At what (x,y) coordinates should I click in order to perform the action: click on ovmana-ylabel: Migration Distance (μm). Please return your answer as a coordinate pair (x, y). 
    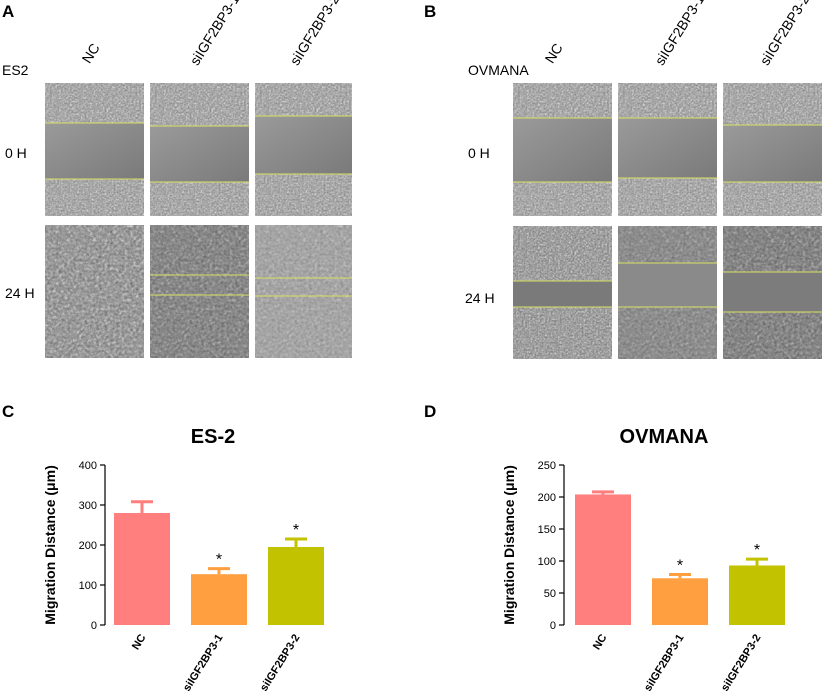
    Looking at the image, I should click on (509, 544).